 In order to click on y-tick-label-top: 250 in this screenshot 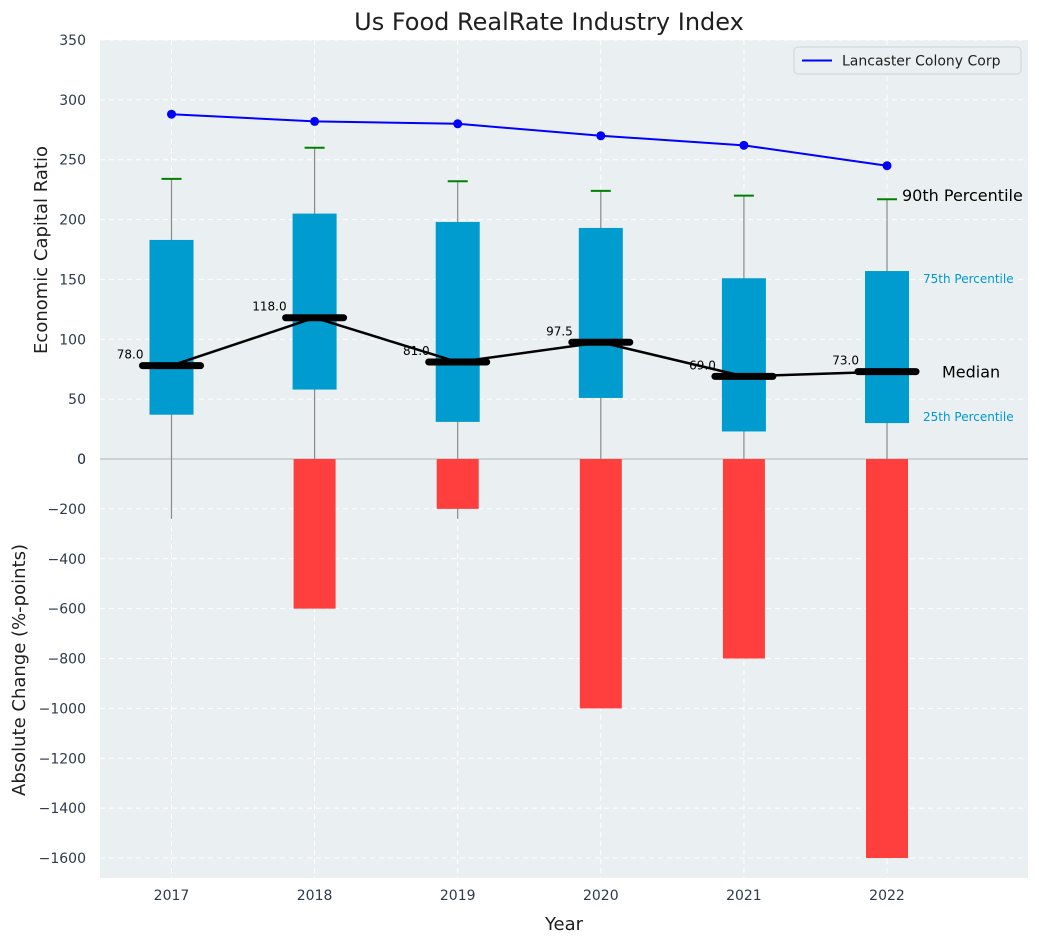, I will do `click(72, 161)`.